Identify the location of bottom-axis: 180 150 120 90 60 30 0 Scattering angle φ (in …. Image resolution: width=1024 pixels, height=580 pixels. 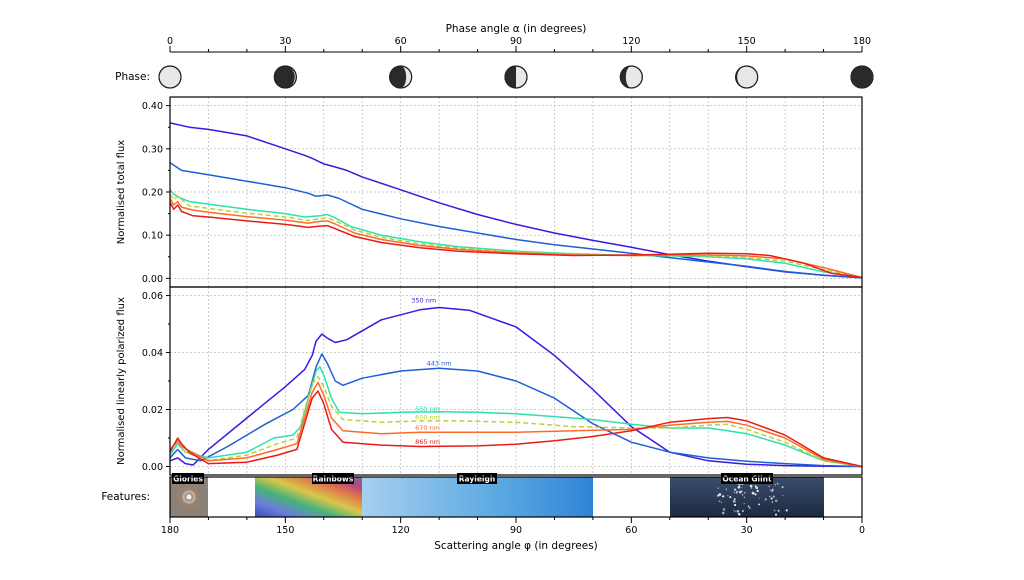
(513, 534).